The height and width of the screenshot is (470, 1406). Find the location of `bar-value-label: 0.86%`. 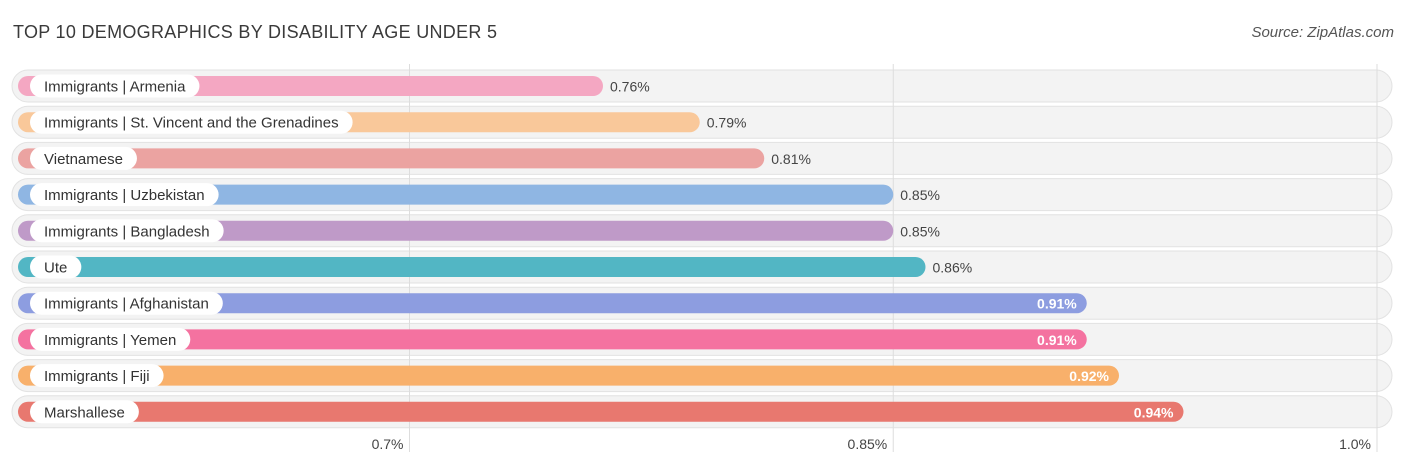

bar-value-label: 0.86% is located at coordinates (953, 268).